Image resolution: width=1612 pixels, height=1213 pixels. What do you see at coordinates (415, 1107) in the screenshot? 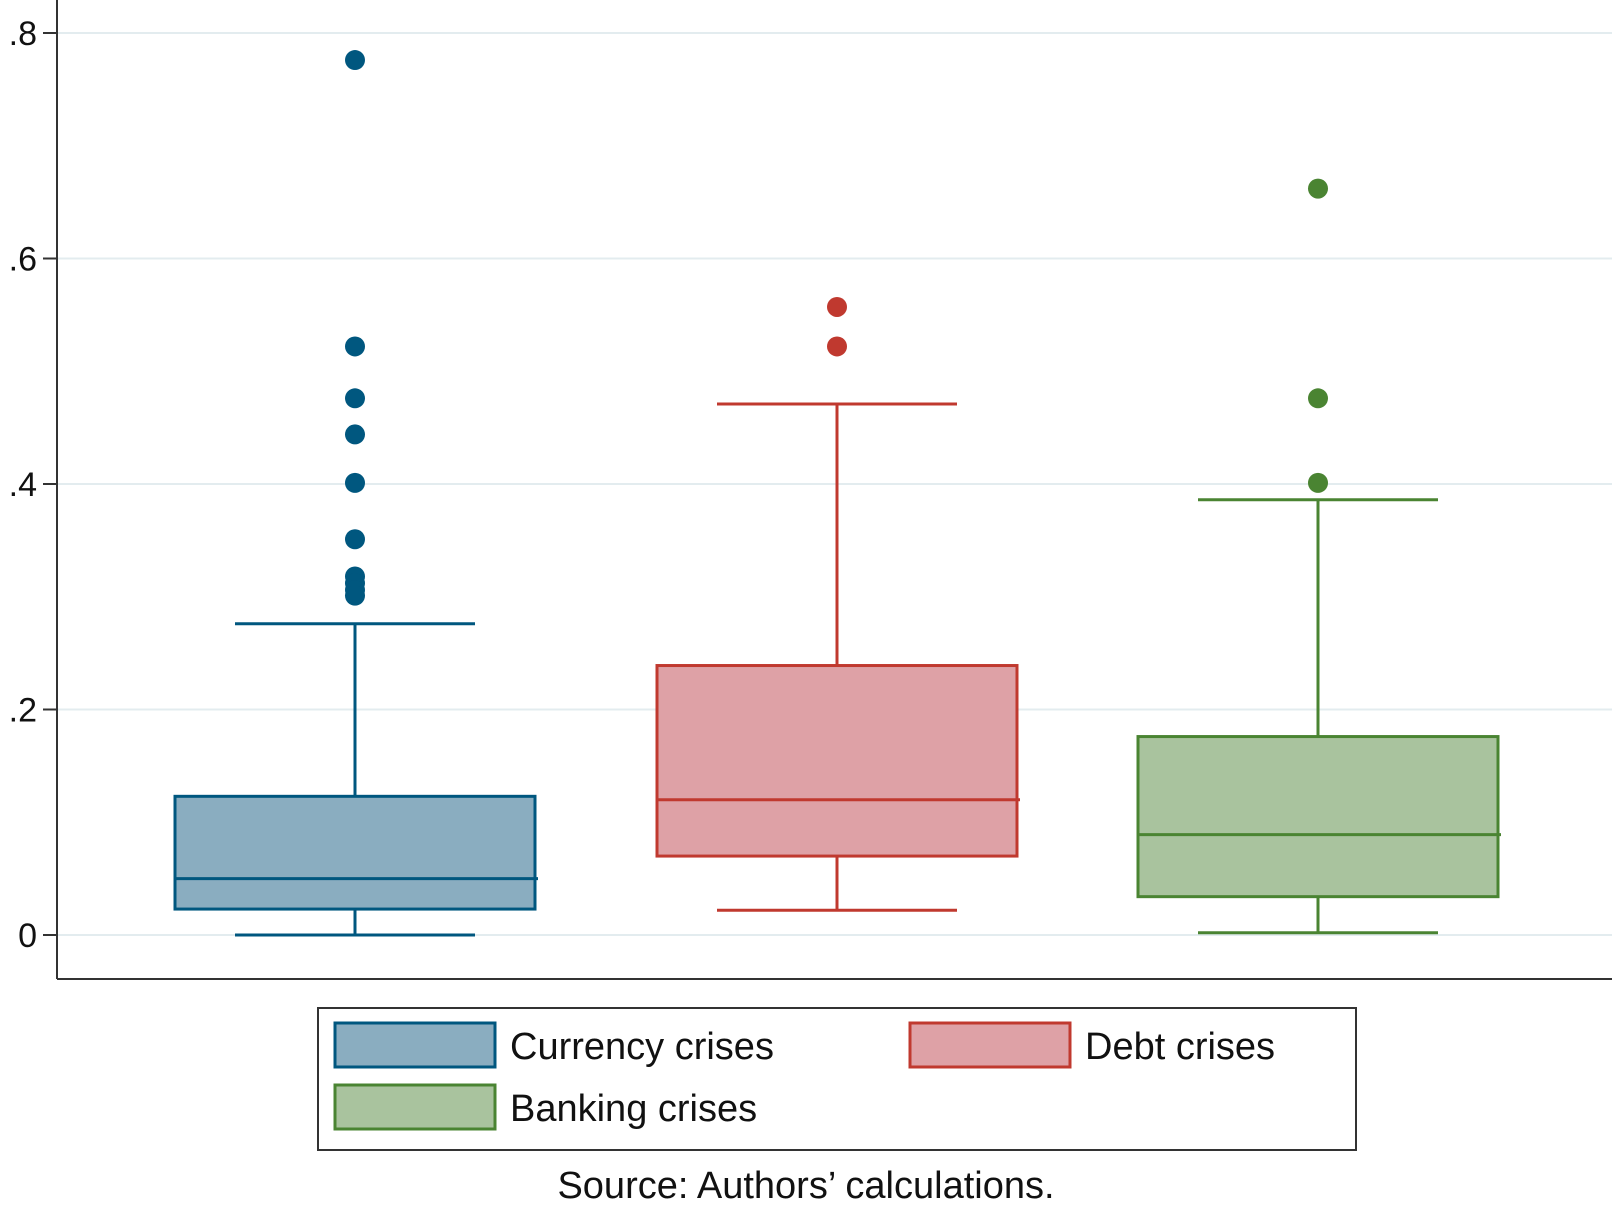
I see `legend-swatch-banking-crises` at bounding box center [415, 1107].